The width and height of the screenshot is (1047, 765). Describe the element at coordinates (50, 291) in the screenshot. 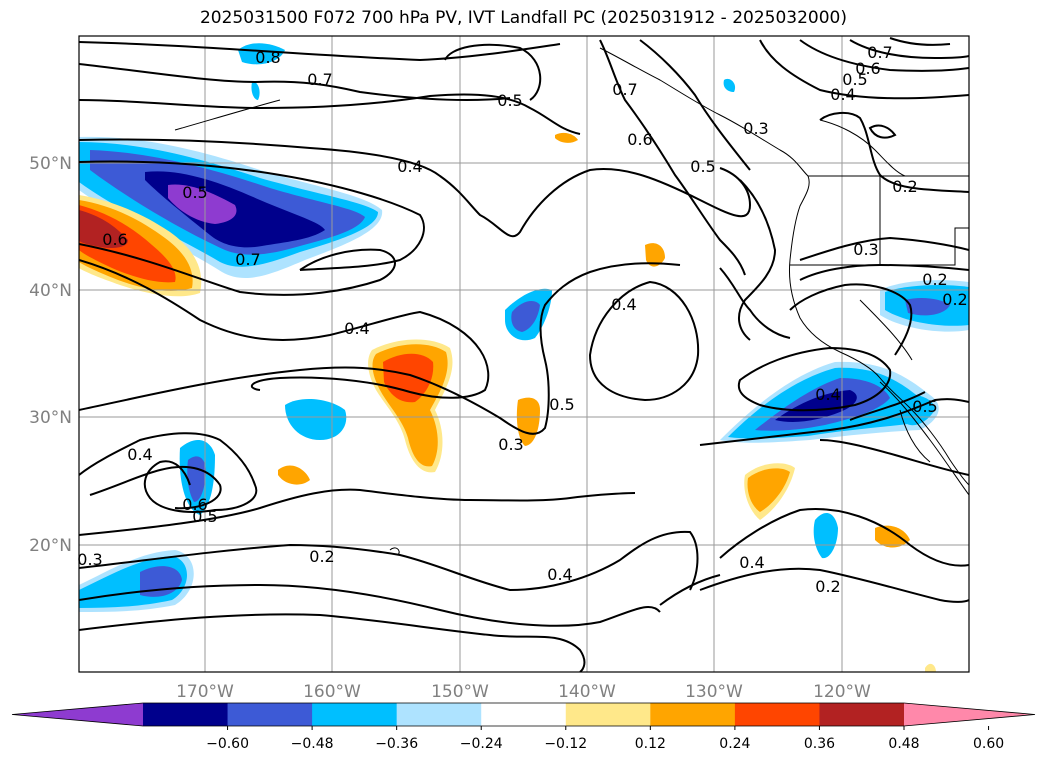

I see `lat-label: 40°N` at that location.